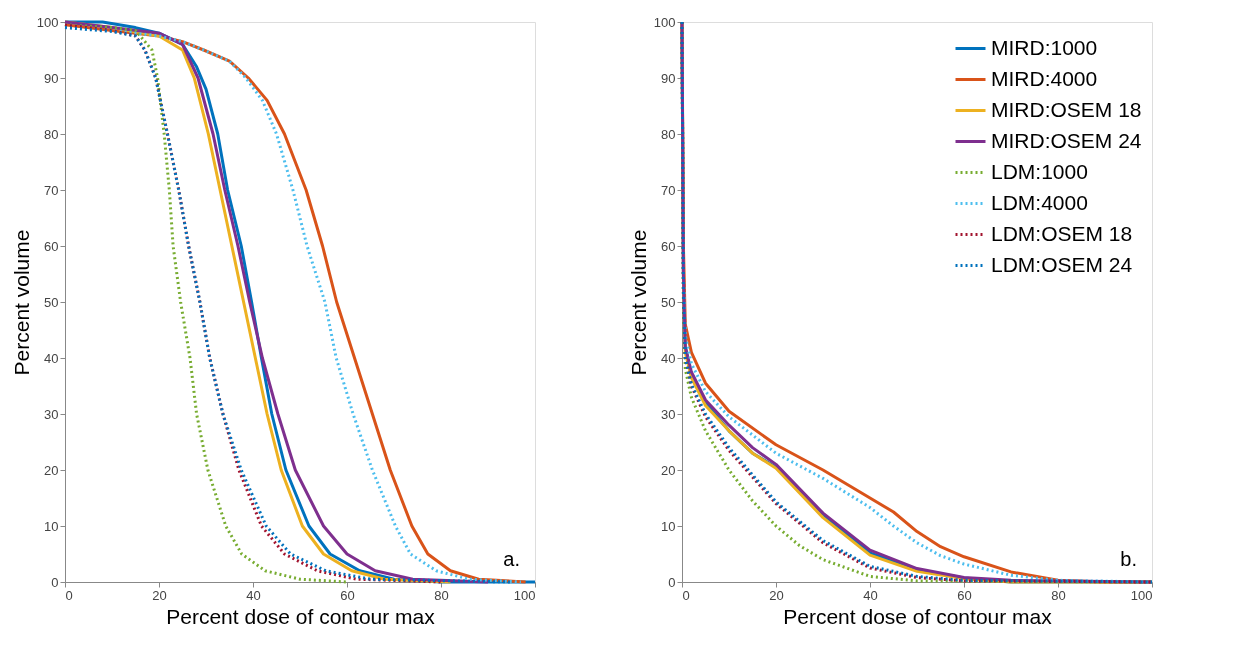 This screenshot has height=662, width=1250. Describe the element at coordinates (1062, 264) in the screenshot. I see `legend-label: LDM:OSEM 24` at that location.